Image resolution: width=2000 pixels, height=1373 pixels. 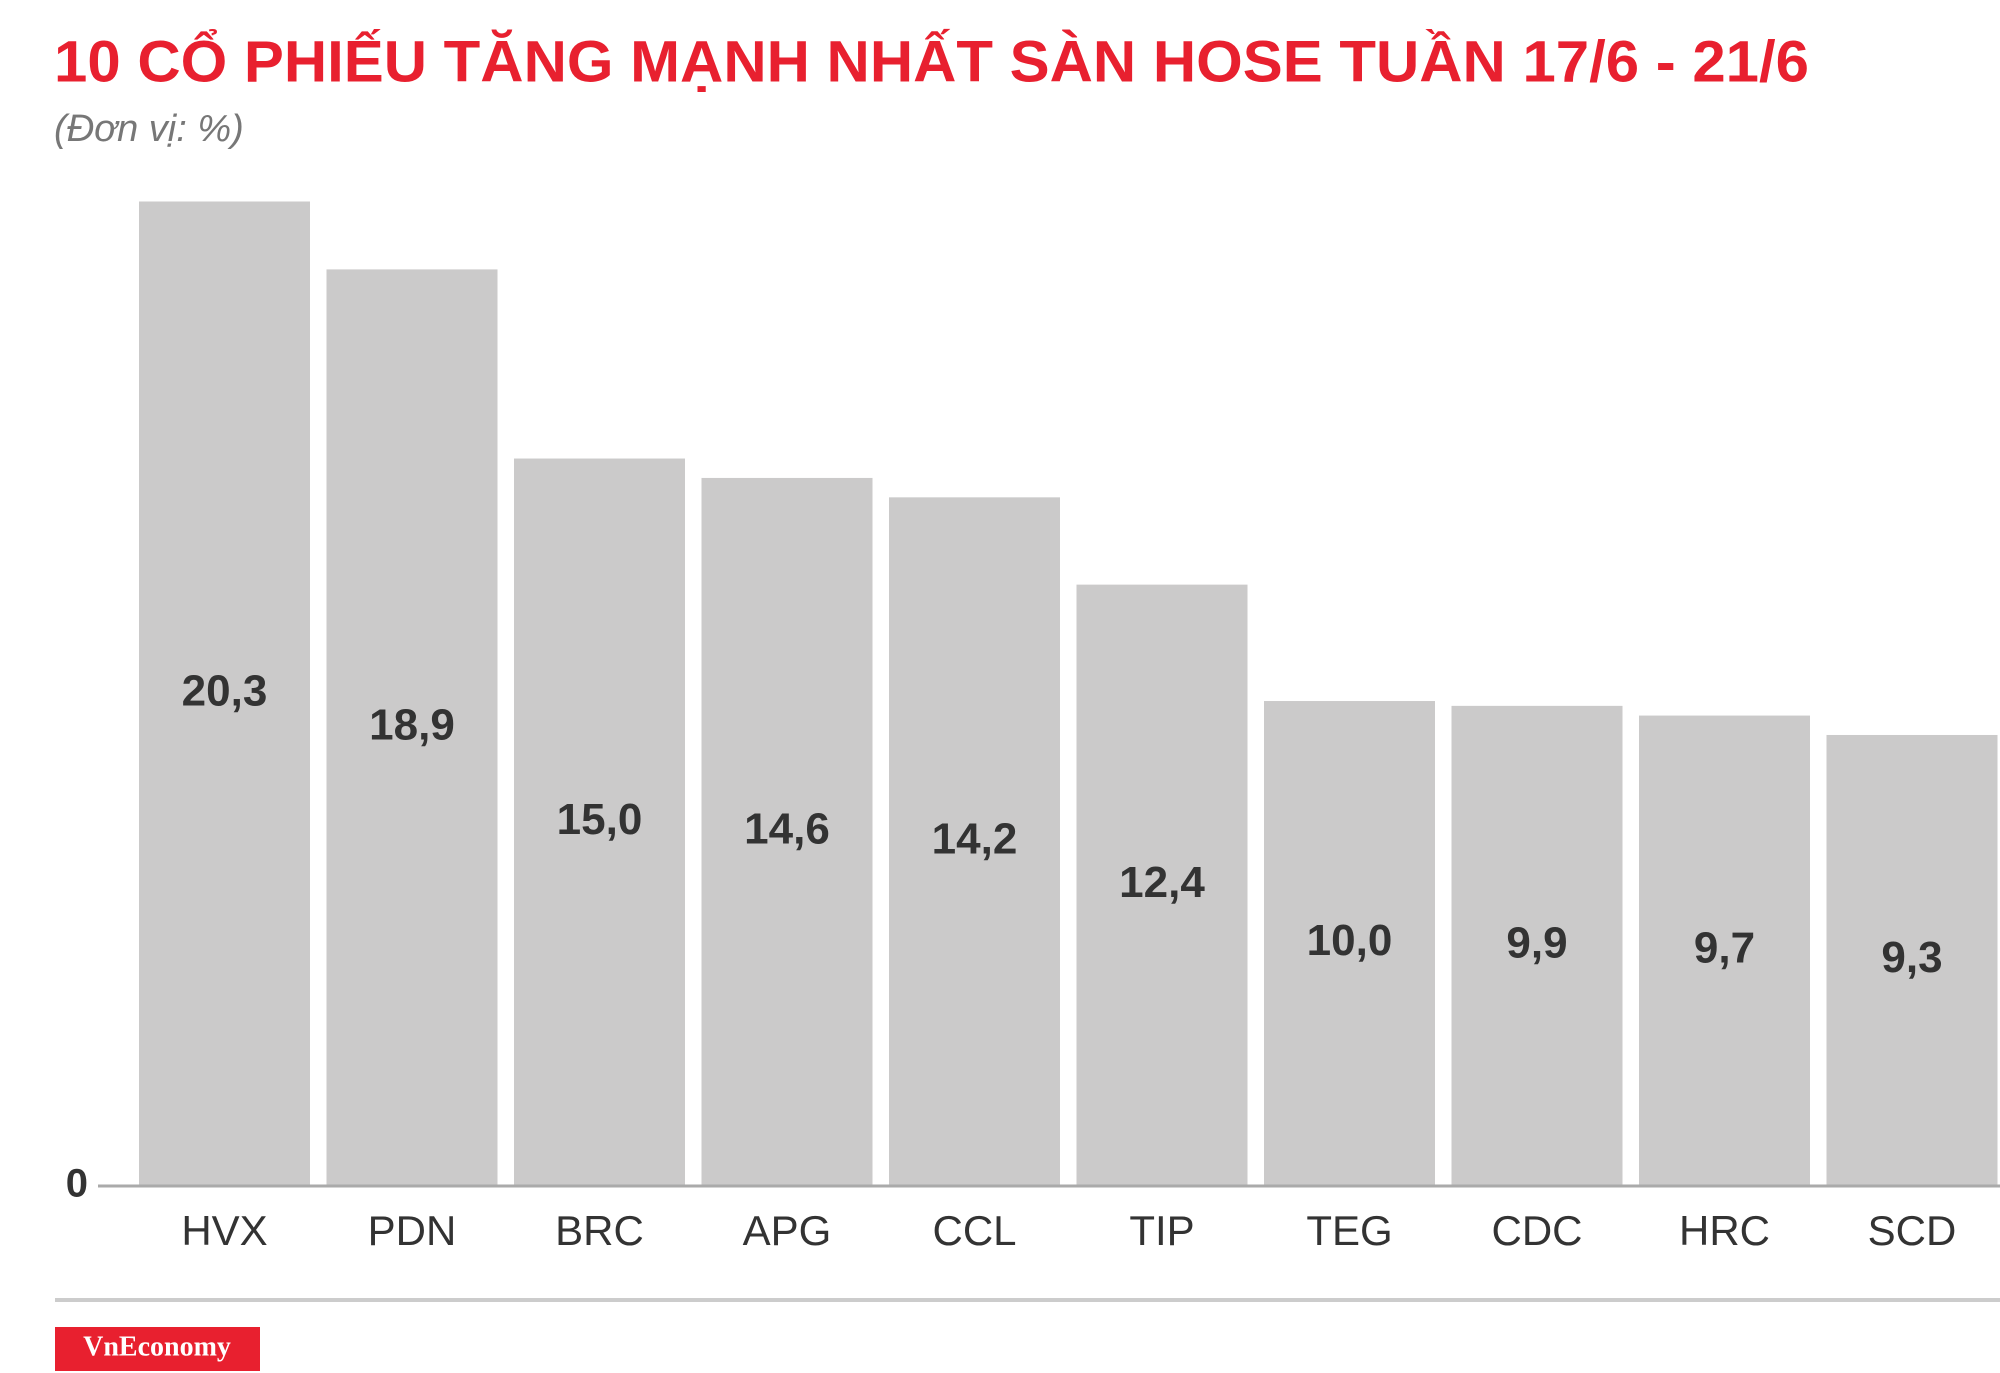 What do you see at coordinates (157, 1346) in the screenshot?
I see `logo: VnEconomy` at bounding box center [157, 1346].